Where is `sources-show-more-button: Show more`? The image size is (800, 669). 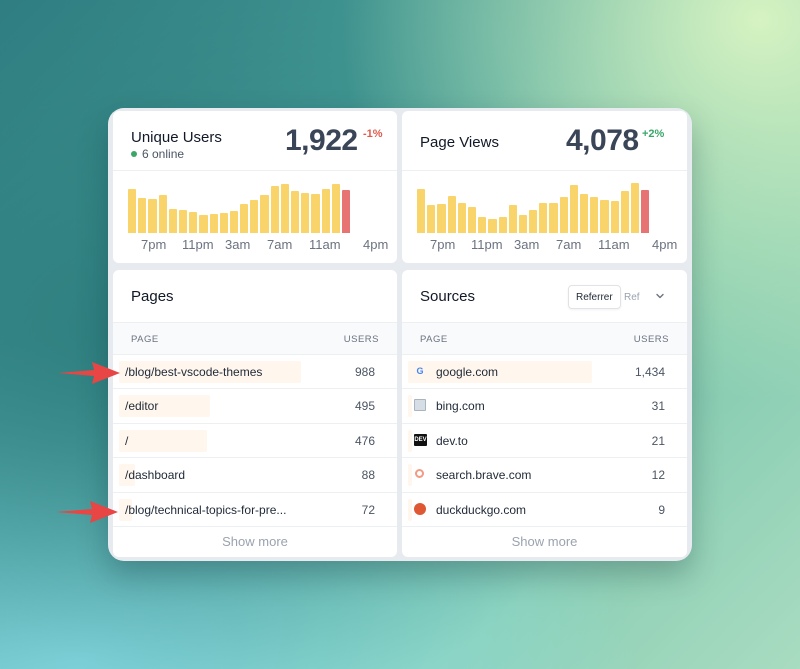 sources-show-more-button: Show more is located at coordinates (544, 541).